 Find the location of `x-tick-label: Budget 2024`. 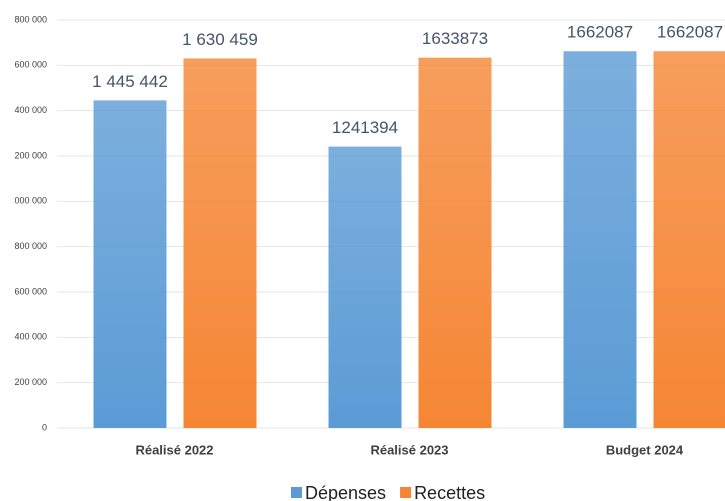

x-tick-label: Budget 2024 is located at coordinates (645, 449).